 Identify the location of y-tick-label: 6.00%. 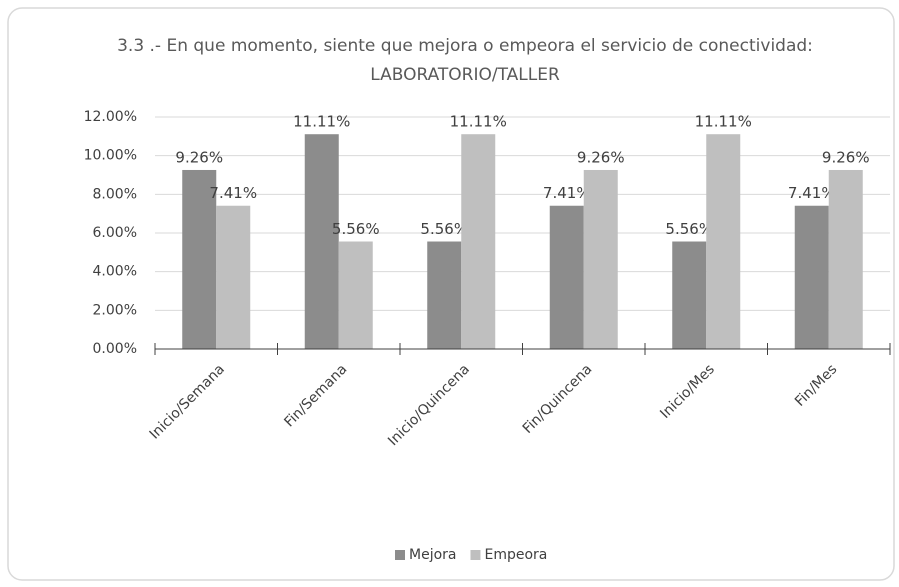
(115, 233).